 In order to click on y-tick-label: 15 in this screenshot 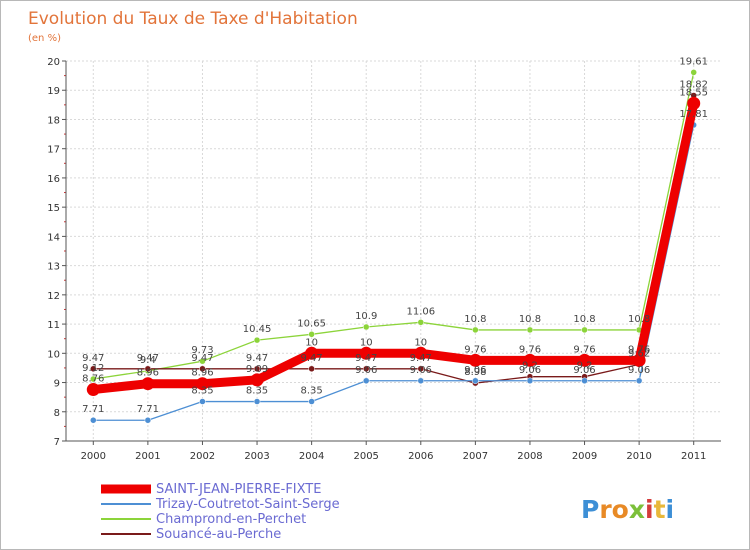, I will do `click(53, 208)`.